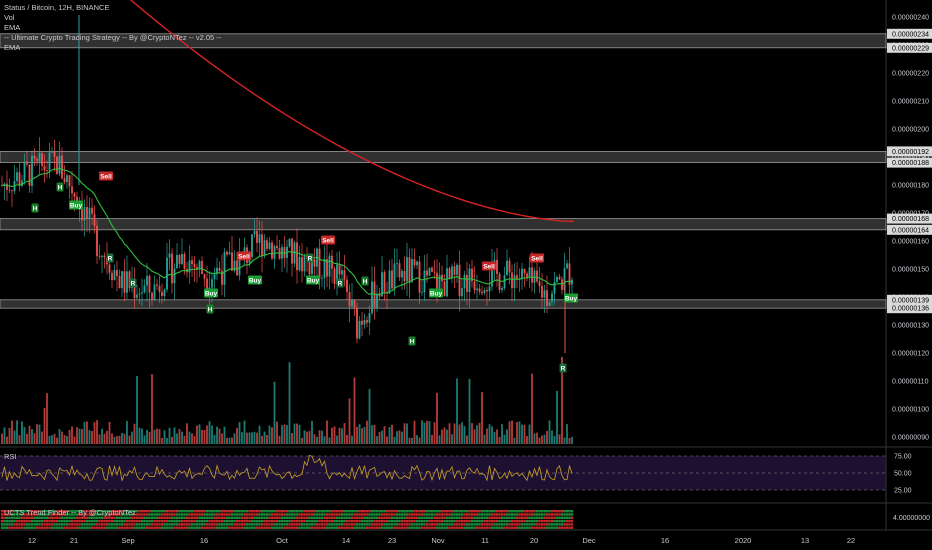 The height and width of the screenshot is (550, 932). What do you see at coordinates (9, 17) in the screenshot?
I see `indicator-vol: Vol` at bounding box center [9, 17].